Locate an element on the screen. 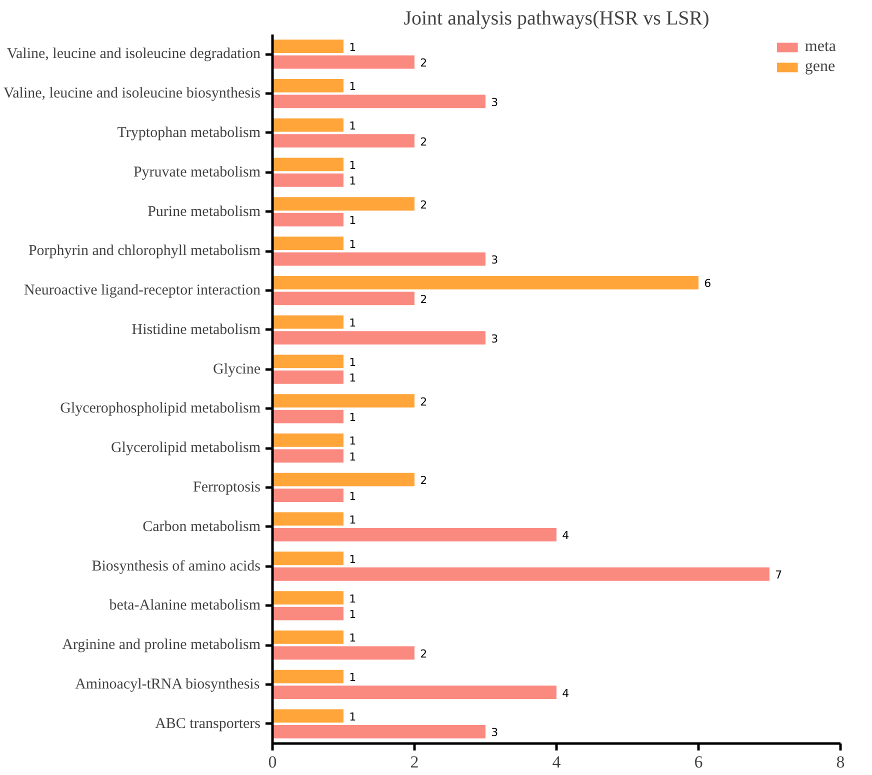 This screenshot has height=775, width=872. data-label: 6 is located at coordinates (708, 283).